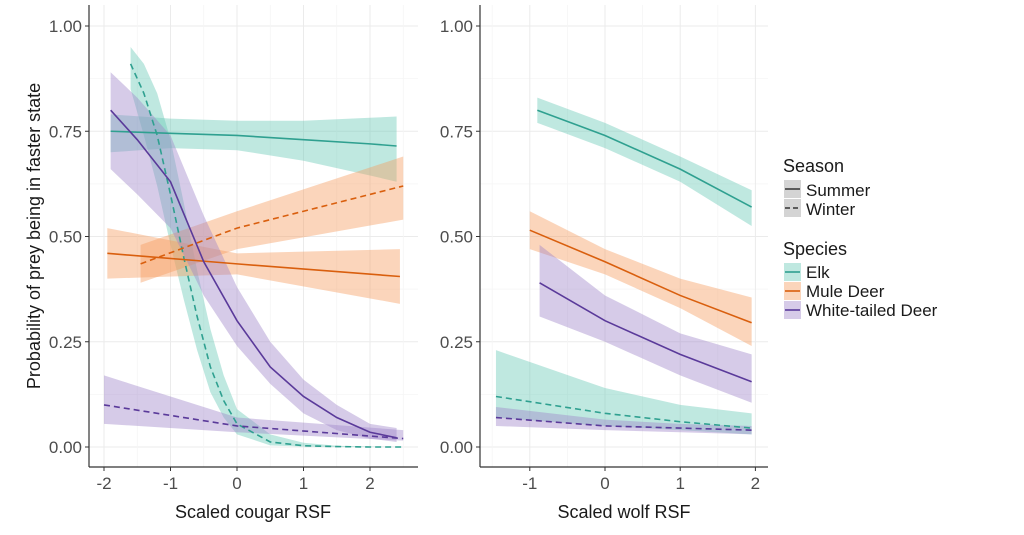 The width and height of the screenshot is (1024, 535). I want to click on legend-label-winter: Winter, so click(830, 209).